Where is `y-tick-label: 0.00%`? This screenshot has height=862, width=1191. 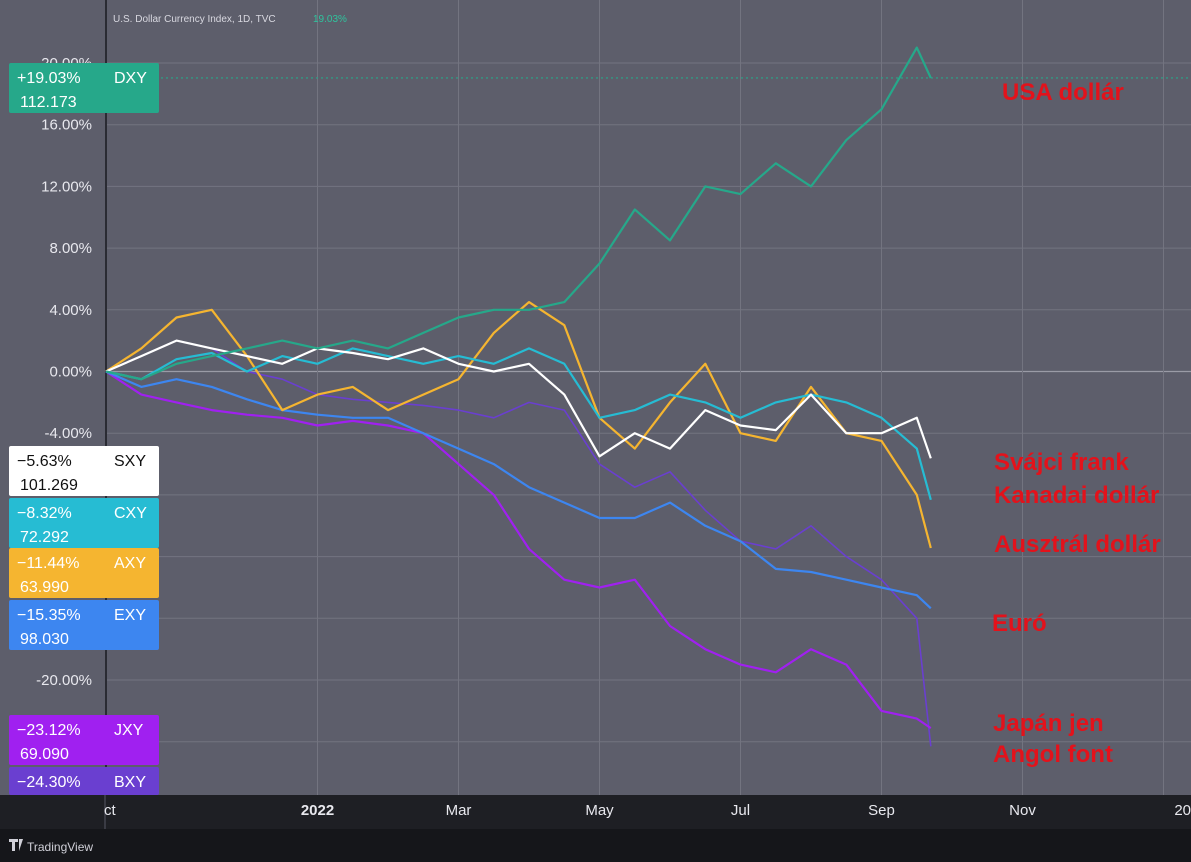 y-tick-label: 0.00% is located at coordinates (70, 372).